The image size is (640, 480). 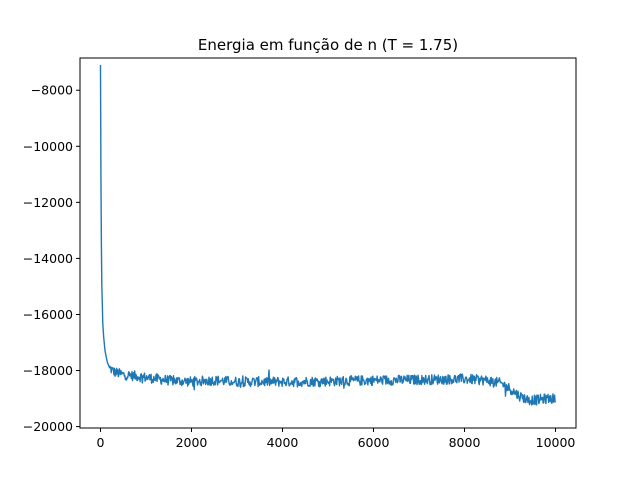 I want to click on x-tick-label: 0, so click(x=101, y=442).